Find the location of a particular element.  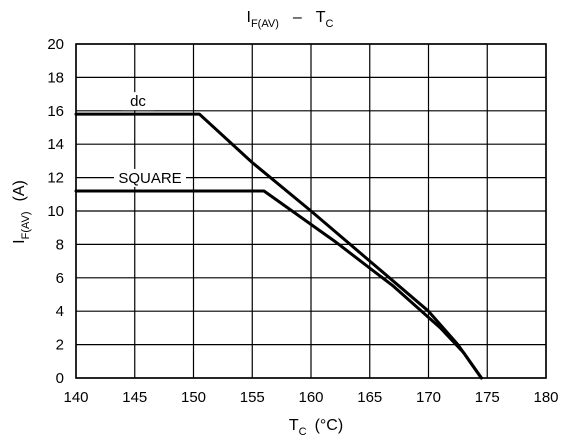

title-sub2: C is located at coordinates (330, 24).